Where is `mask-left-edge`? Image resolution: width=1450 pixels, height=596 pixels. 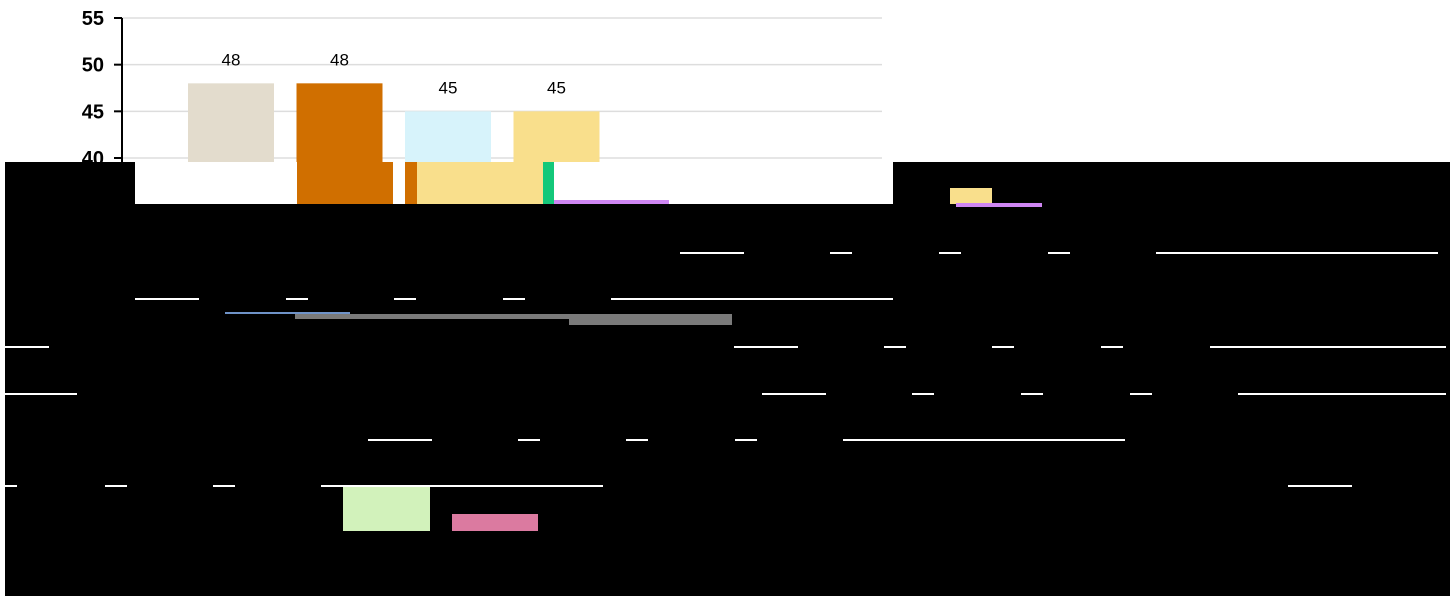 mask-left-edge is located at coordinates (2, 379).